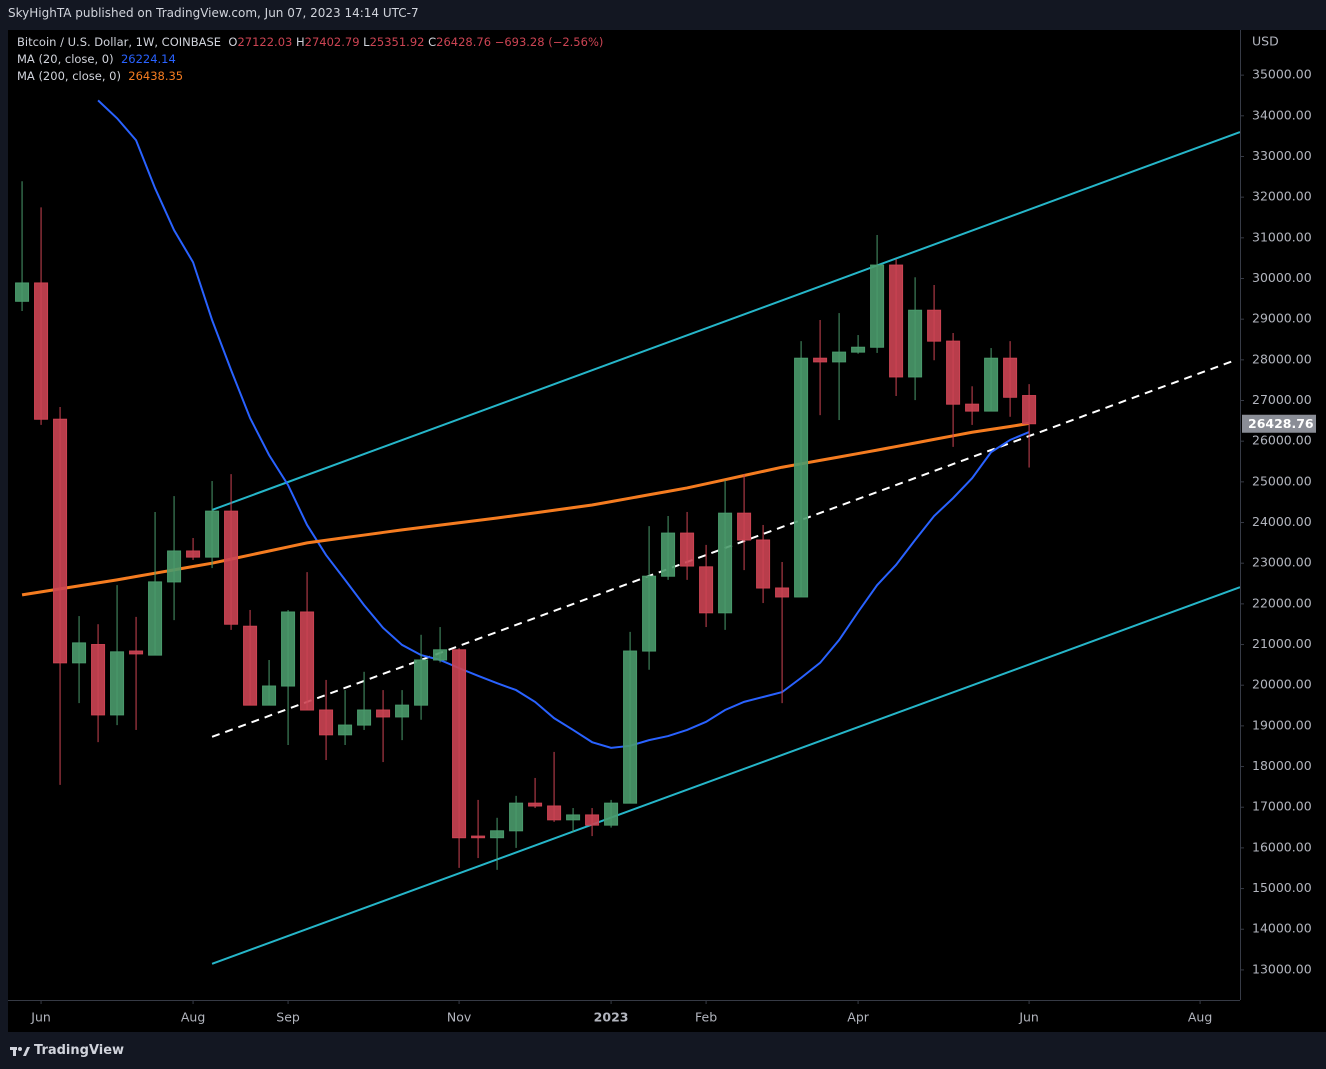  Describe the element at coordinates (1282, 480) in the screenshot. I see `y-tick-label: 25000.00` at that location.